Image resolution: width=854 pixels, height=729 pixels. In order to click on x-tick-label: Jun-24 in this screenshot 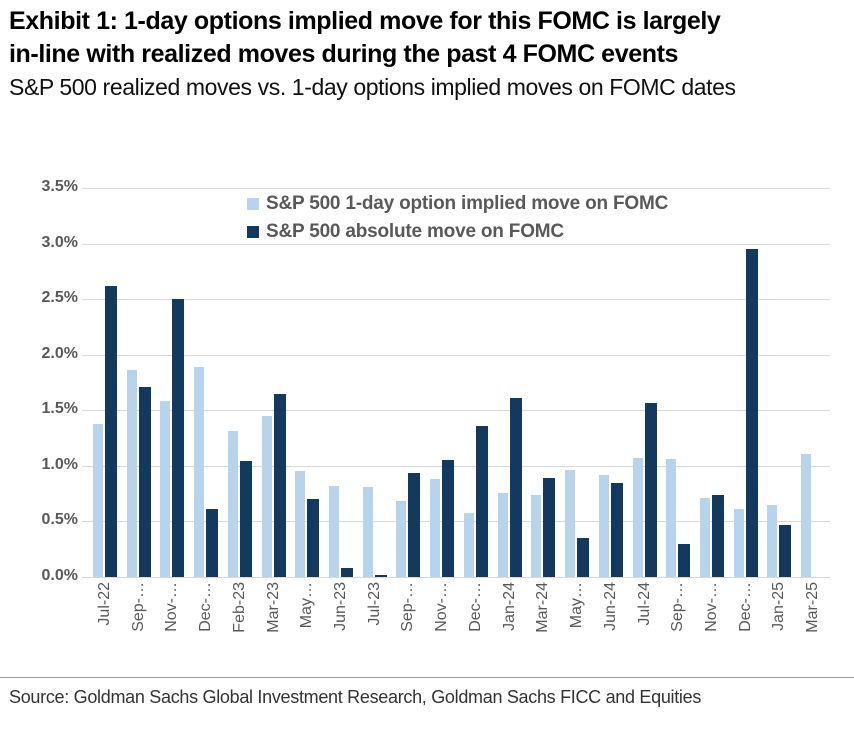, I will do `click(610, 606)`.